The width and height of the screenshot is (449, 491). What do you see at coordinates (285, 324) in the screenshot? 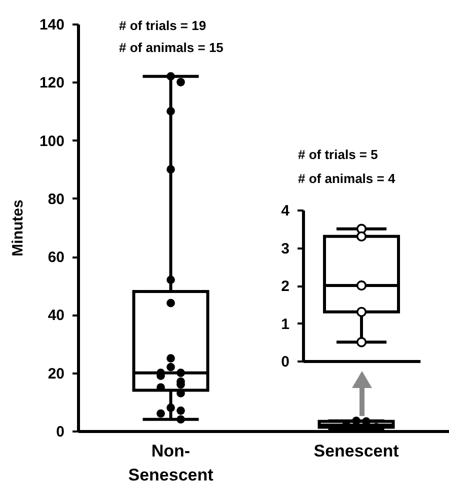
I see `y-tick-label: 1` at bounding box center [285, 324].